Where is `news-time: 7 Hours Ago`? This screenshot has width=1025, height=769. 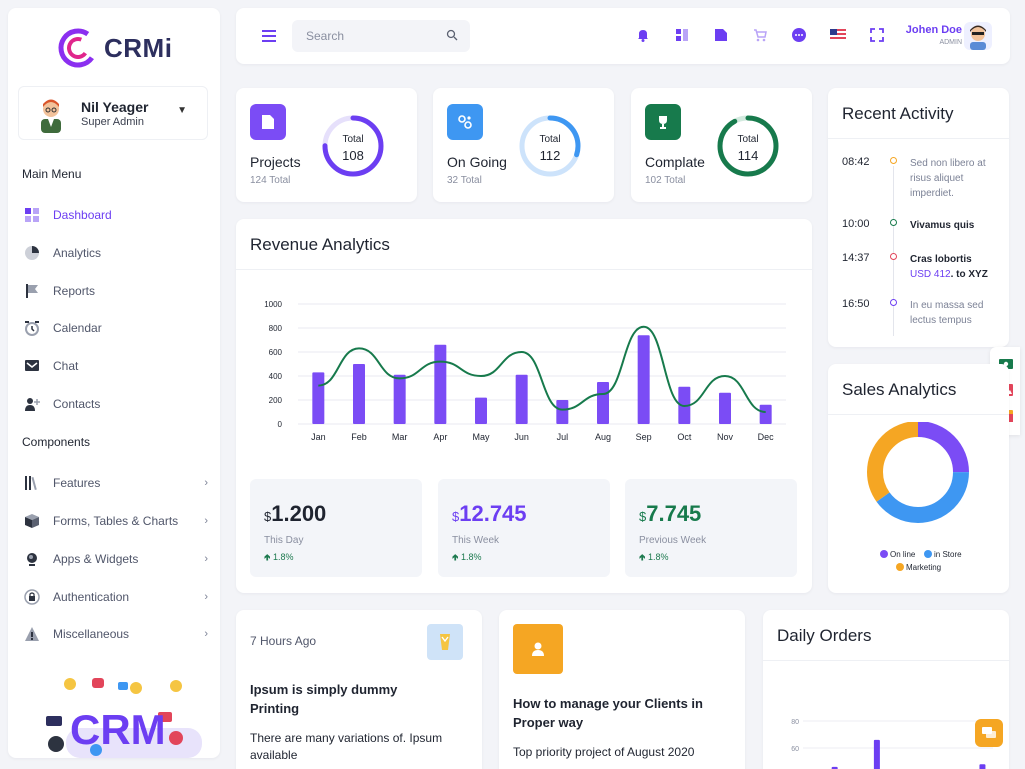
news-time: 7 Hours Ago is located at coordinates (283, 641).